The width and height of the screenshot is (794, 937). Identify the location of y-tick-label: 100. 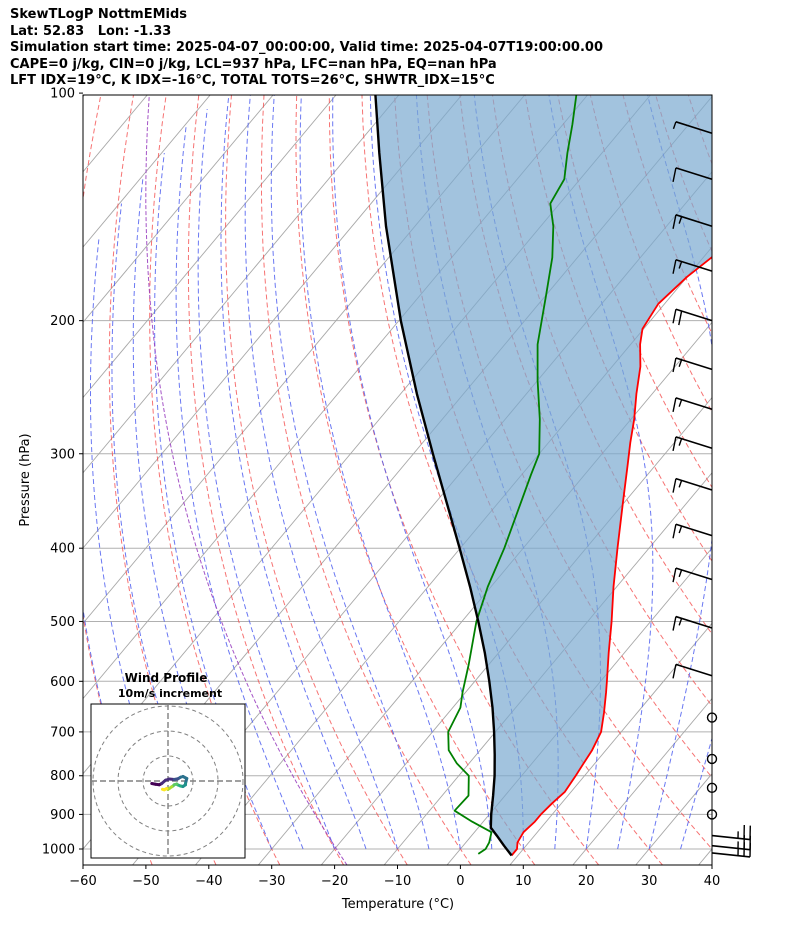
(62, 94).